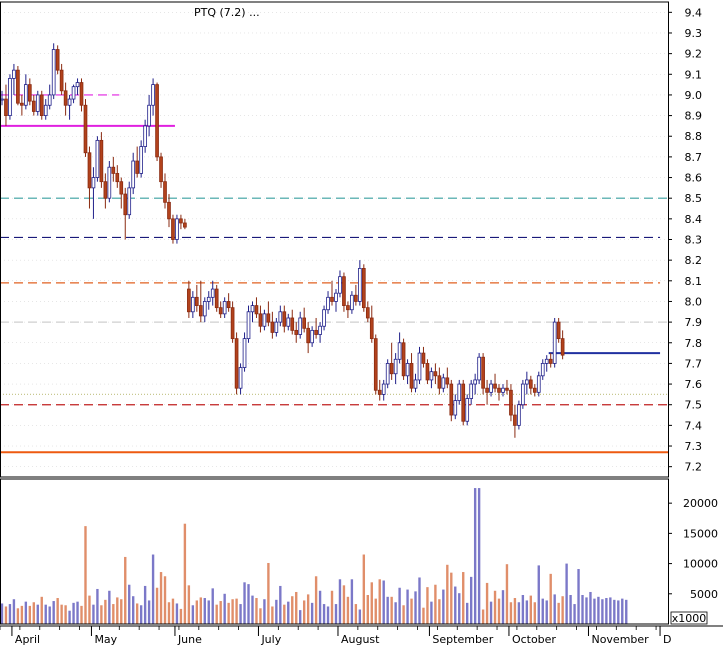 This screenshot has width=723, height=647. What do you see at coordinates (694, 95) in the screenshot?
I see `y-tick-label: 9.0` at bounding box center [694, 95].